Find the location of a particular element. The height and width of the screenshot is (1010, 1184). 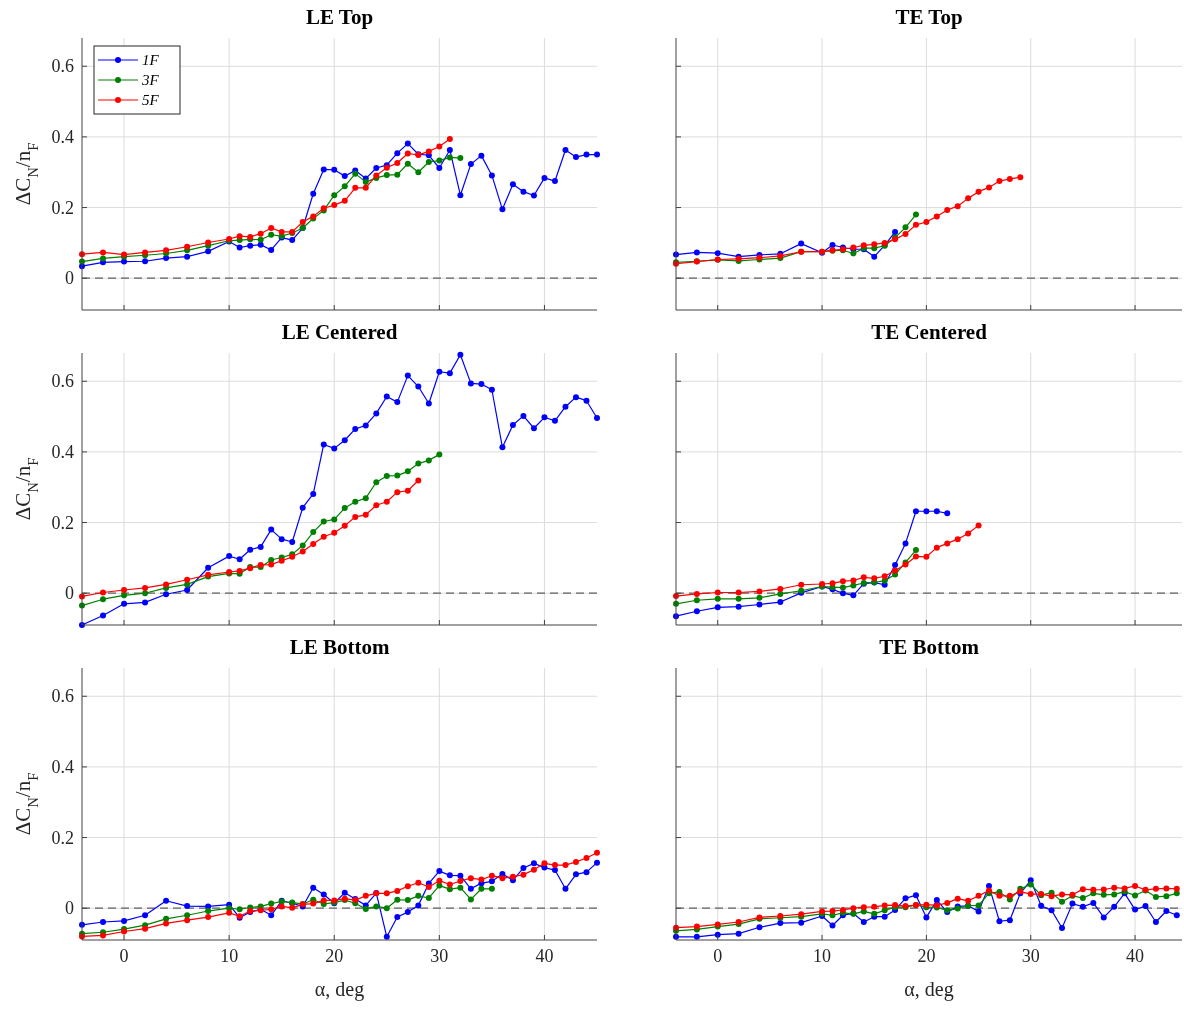

chart-title: TE Centered is located at coordinates (929, 332).